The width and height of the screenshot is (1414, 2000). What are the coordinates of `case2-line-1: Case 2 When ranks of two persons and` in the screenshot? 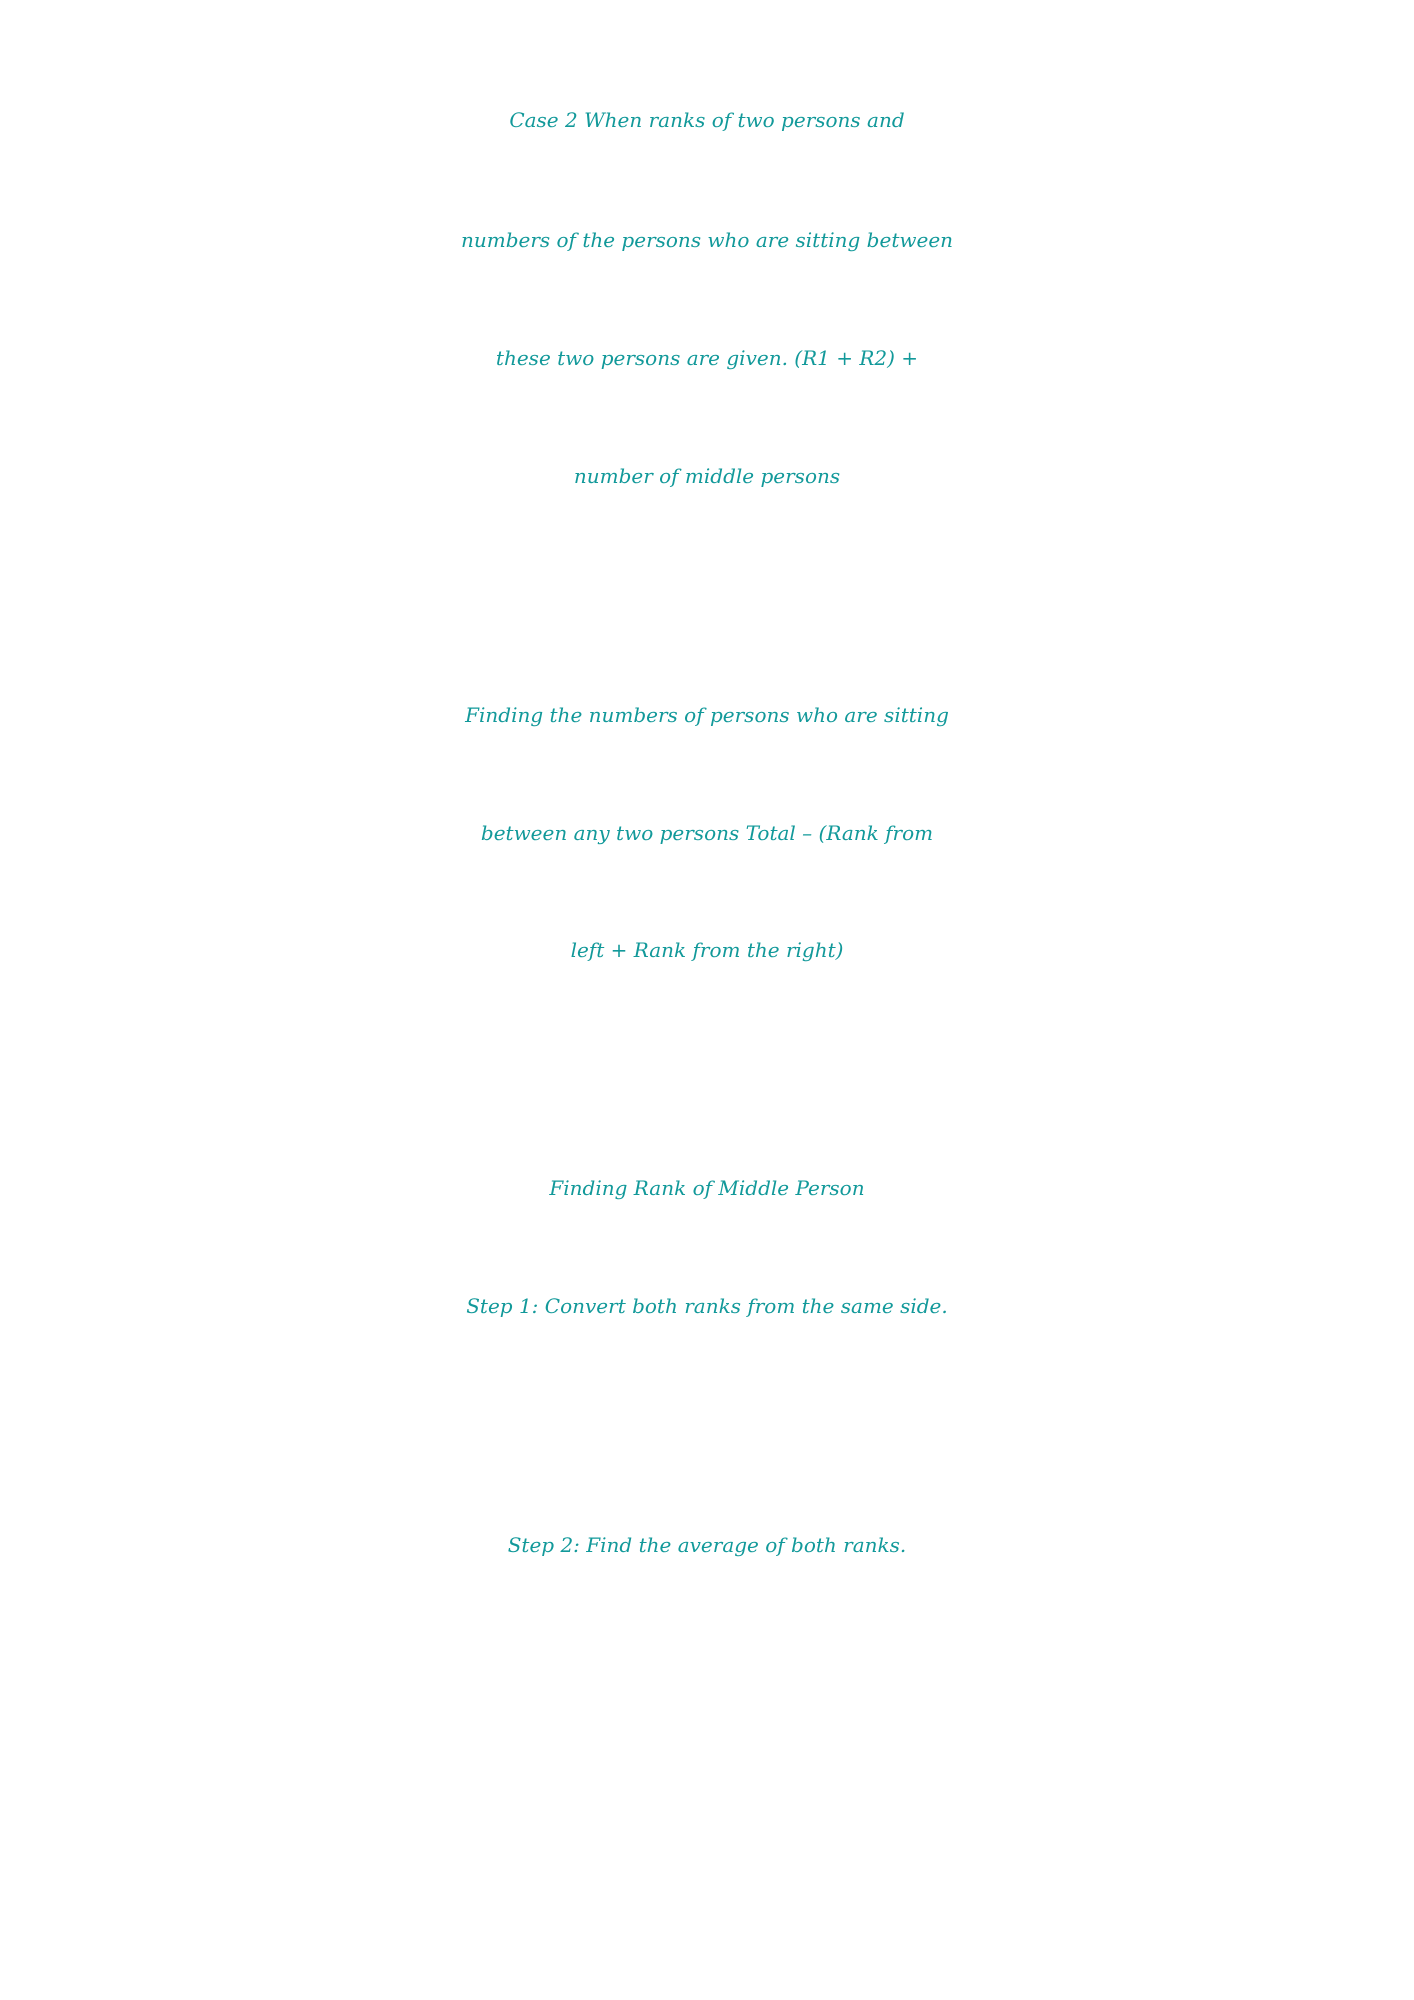 It's located at (707, 120).